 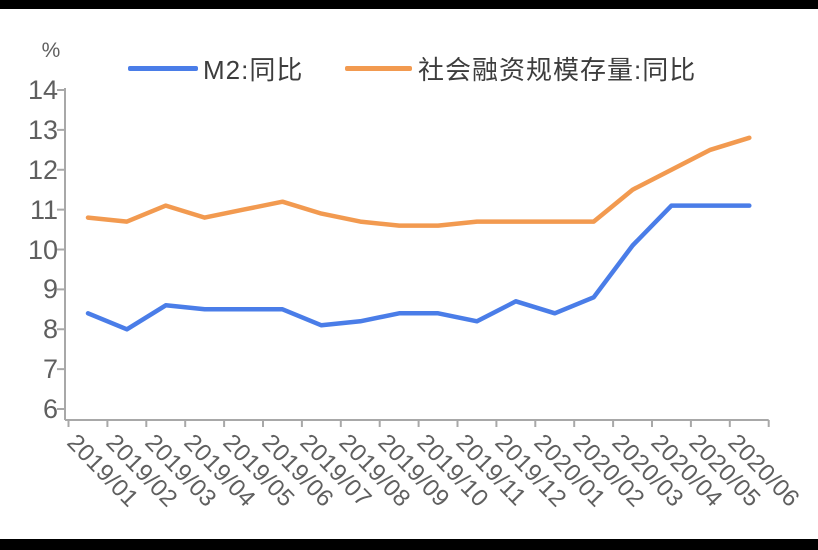 What do you see at coordinates (51, 50) in the screenshot?
I see `y-axis-unit-label: %` at bounding box center [51, 50].